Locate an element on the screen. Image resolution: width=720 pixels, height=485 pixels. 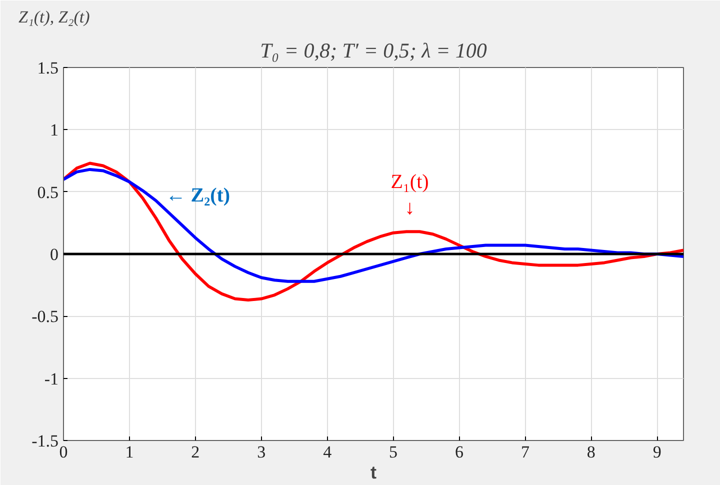
x-tick-label: 3 is located at coordinates (261, 452).